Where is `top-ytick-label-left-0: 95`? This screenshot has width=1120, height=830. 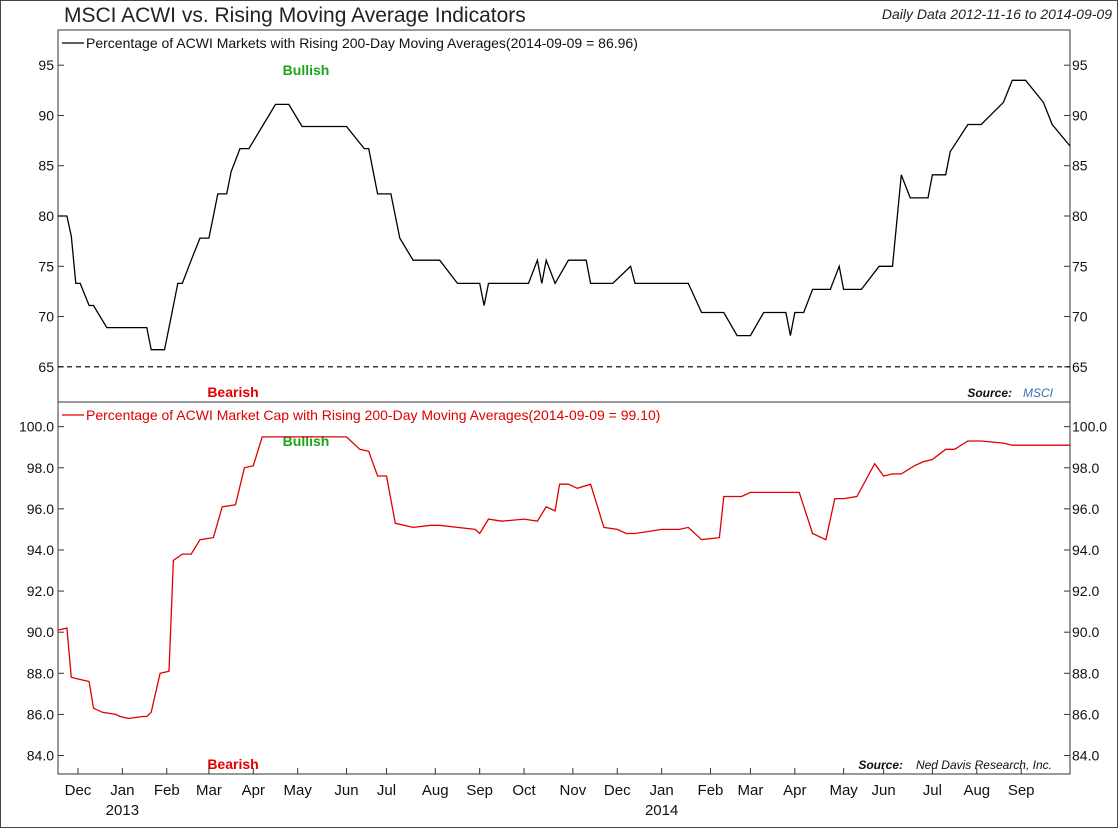
top-ytick-label-left-0: 95 is located at coordinates (46, 65).